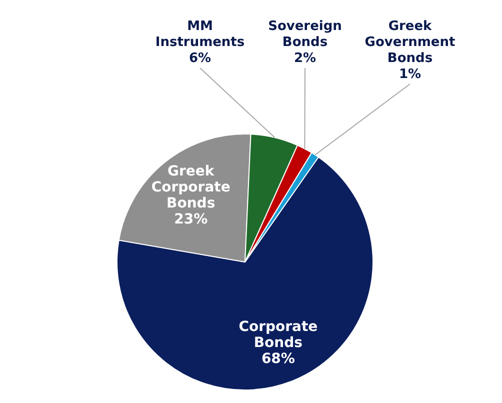 This screenshot has width=502, height=403. Describe the element at coordinates (278, 358) in the screenshot. I see `data-label: 68%` at that location.